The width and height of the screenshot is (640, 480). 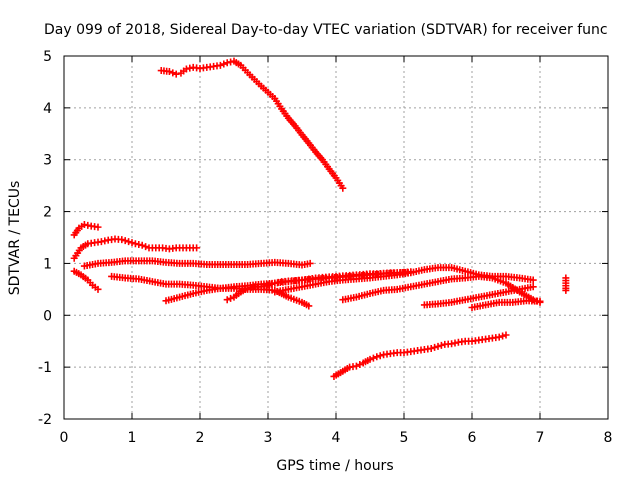 What do you see at coordinates (15, 238) in the screenshot?
I see `y-axis-label: SDTVAR / TECUs` at bounding box center [15, 238].